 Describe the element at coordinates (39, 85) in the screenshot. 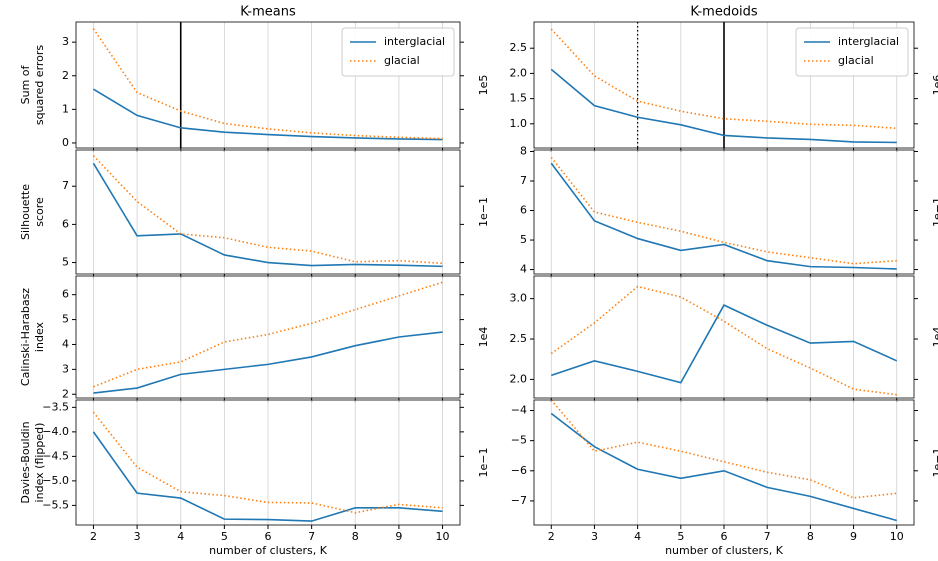

I see `y-axis-label: squared errors` at that location.